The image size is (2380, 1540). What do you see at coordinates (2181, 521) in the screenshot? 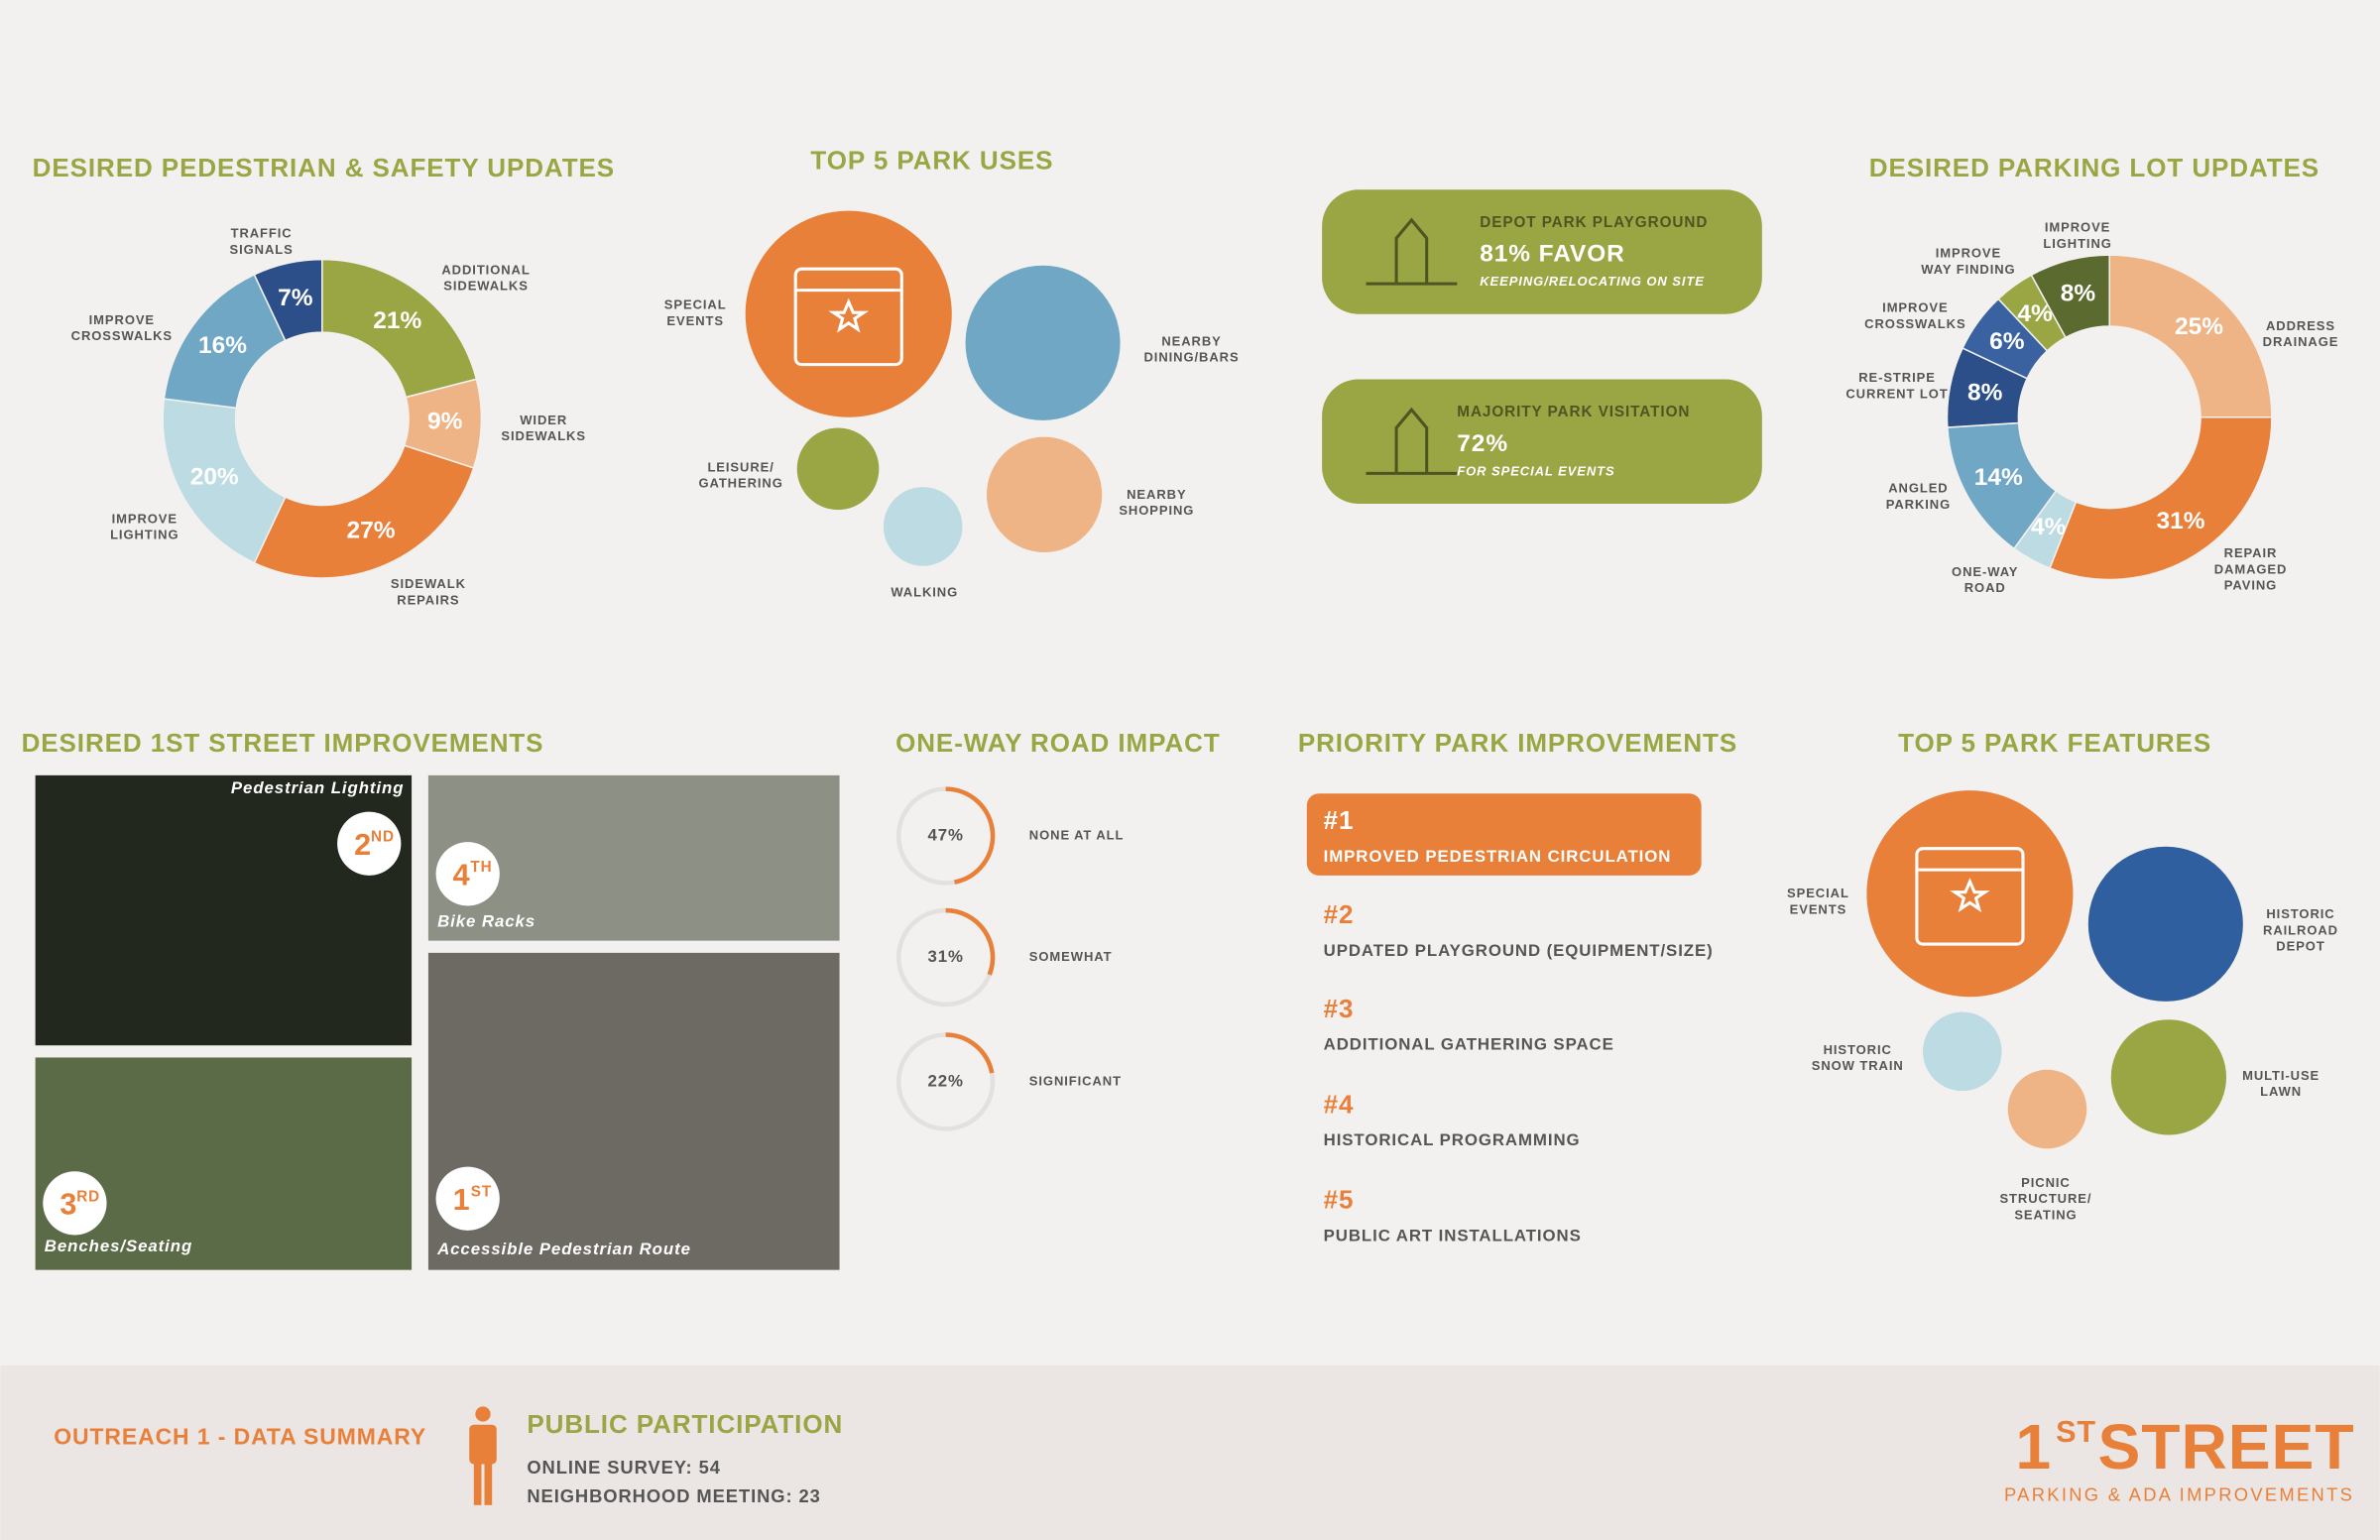
I see `slice-label: 31%` at bounding box center [2181, 521].